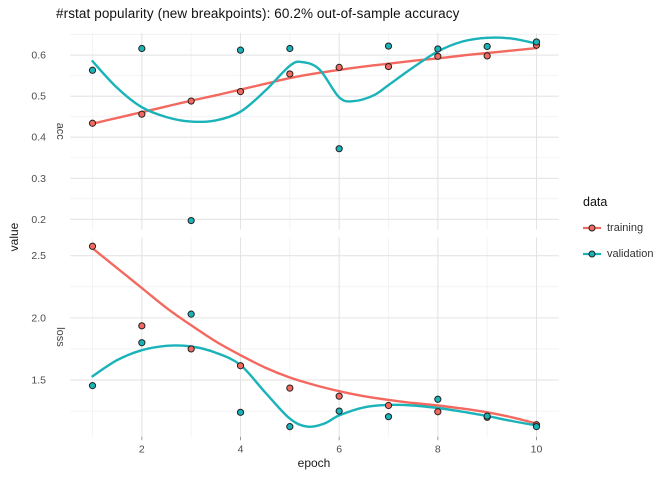  What do you see at coordinates (38, 220) in the screenshot?
I see `y-tick-label: 0.2` at bounding box center [38, 220].